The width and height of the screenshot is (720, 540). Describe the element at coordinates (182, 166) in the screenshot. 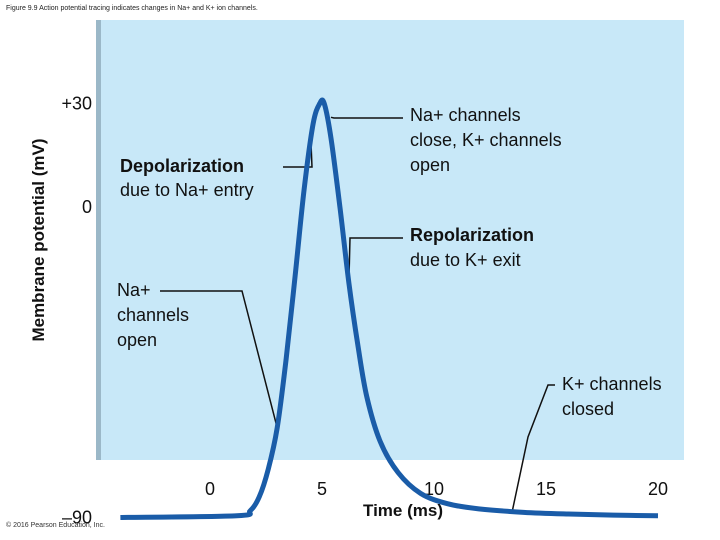

I see `annotation-label: Depolarization` at that location.